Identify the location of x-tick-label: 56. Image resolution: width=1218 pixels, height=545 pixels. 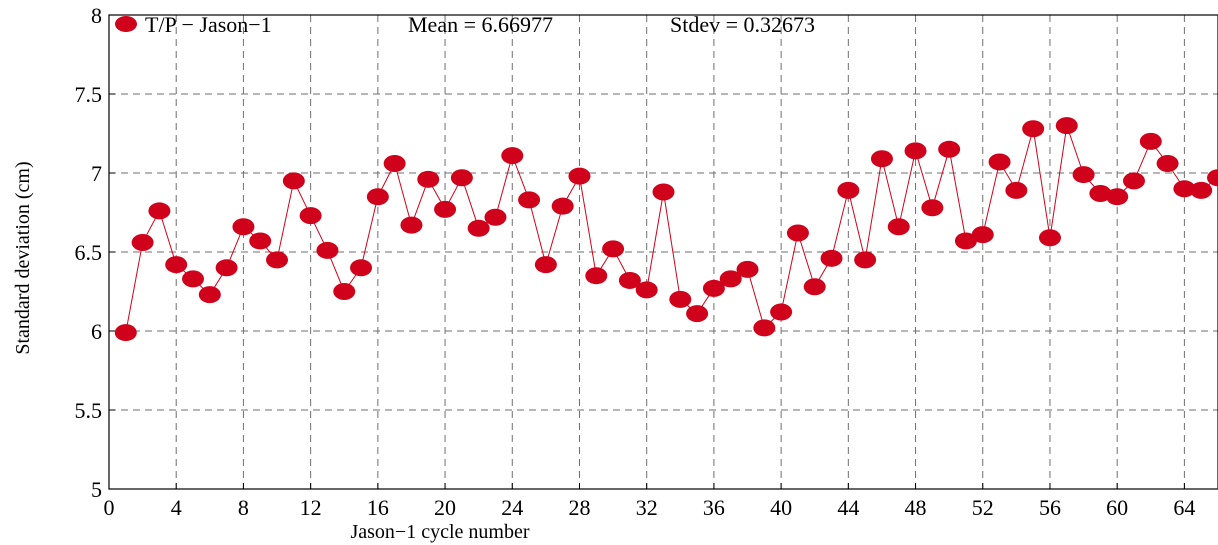
(1050, 507).